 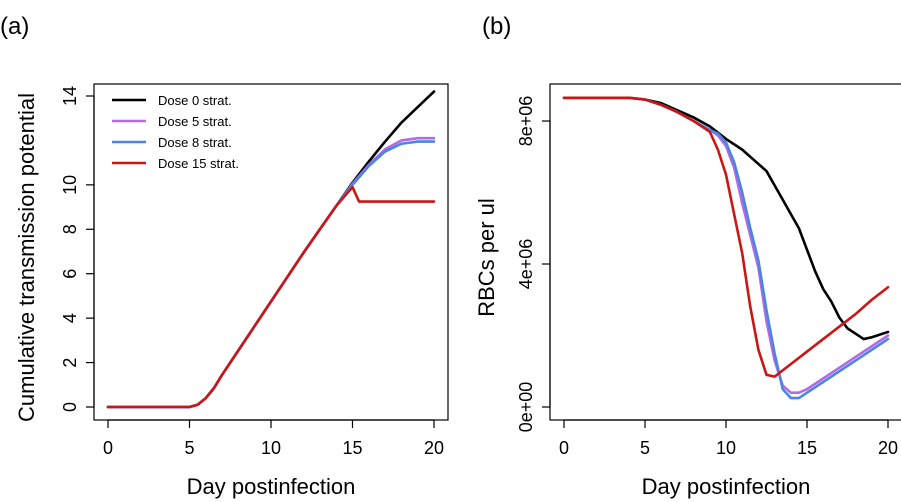 I want to click on y-tick-label: 2, so click(x=70, y=363).